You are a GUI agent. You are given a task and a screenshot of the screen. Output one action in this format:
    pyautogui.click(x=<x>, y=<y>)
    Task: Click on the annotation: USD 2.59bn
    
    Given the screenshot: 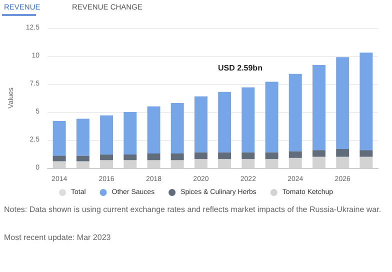 What is the action you would take?
    pyautogui.click(x=240, y=68)
    